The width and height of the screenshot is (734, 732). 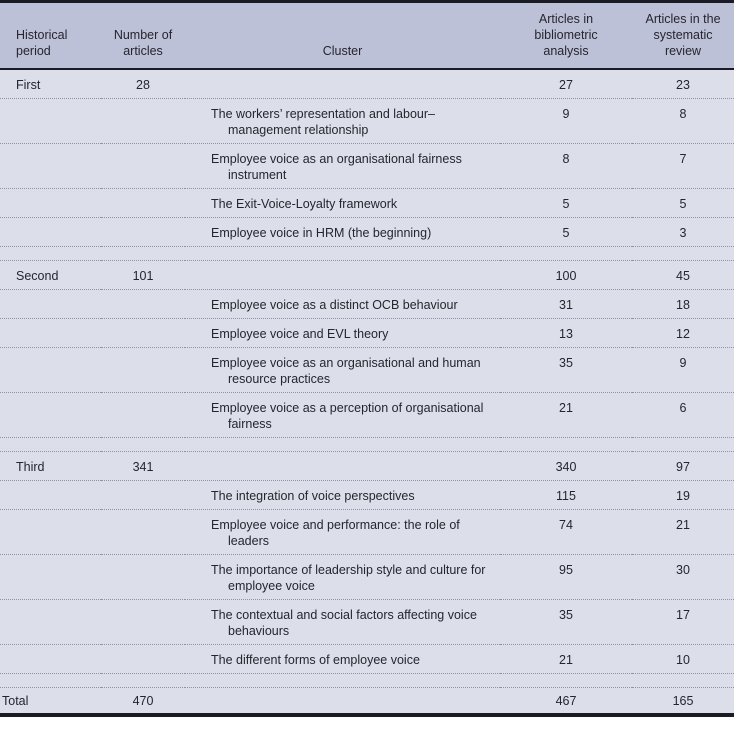 I want to click on cell-systematic: 10, so click(x=683, y=659).